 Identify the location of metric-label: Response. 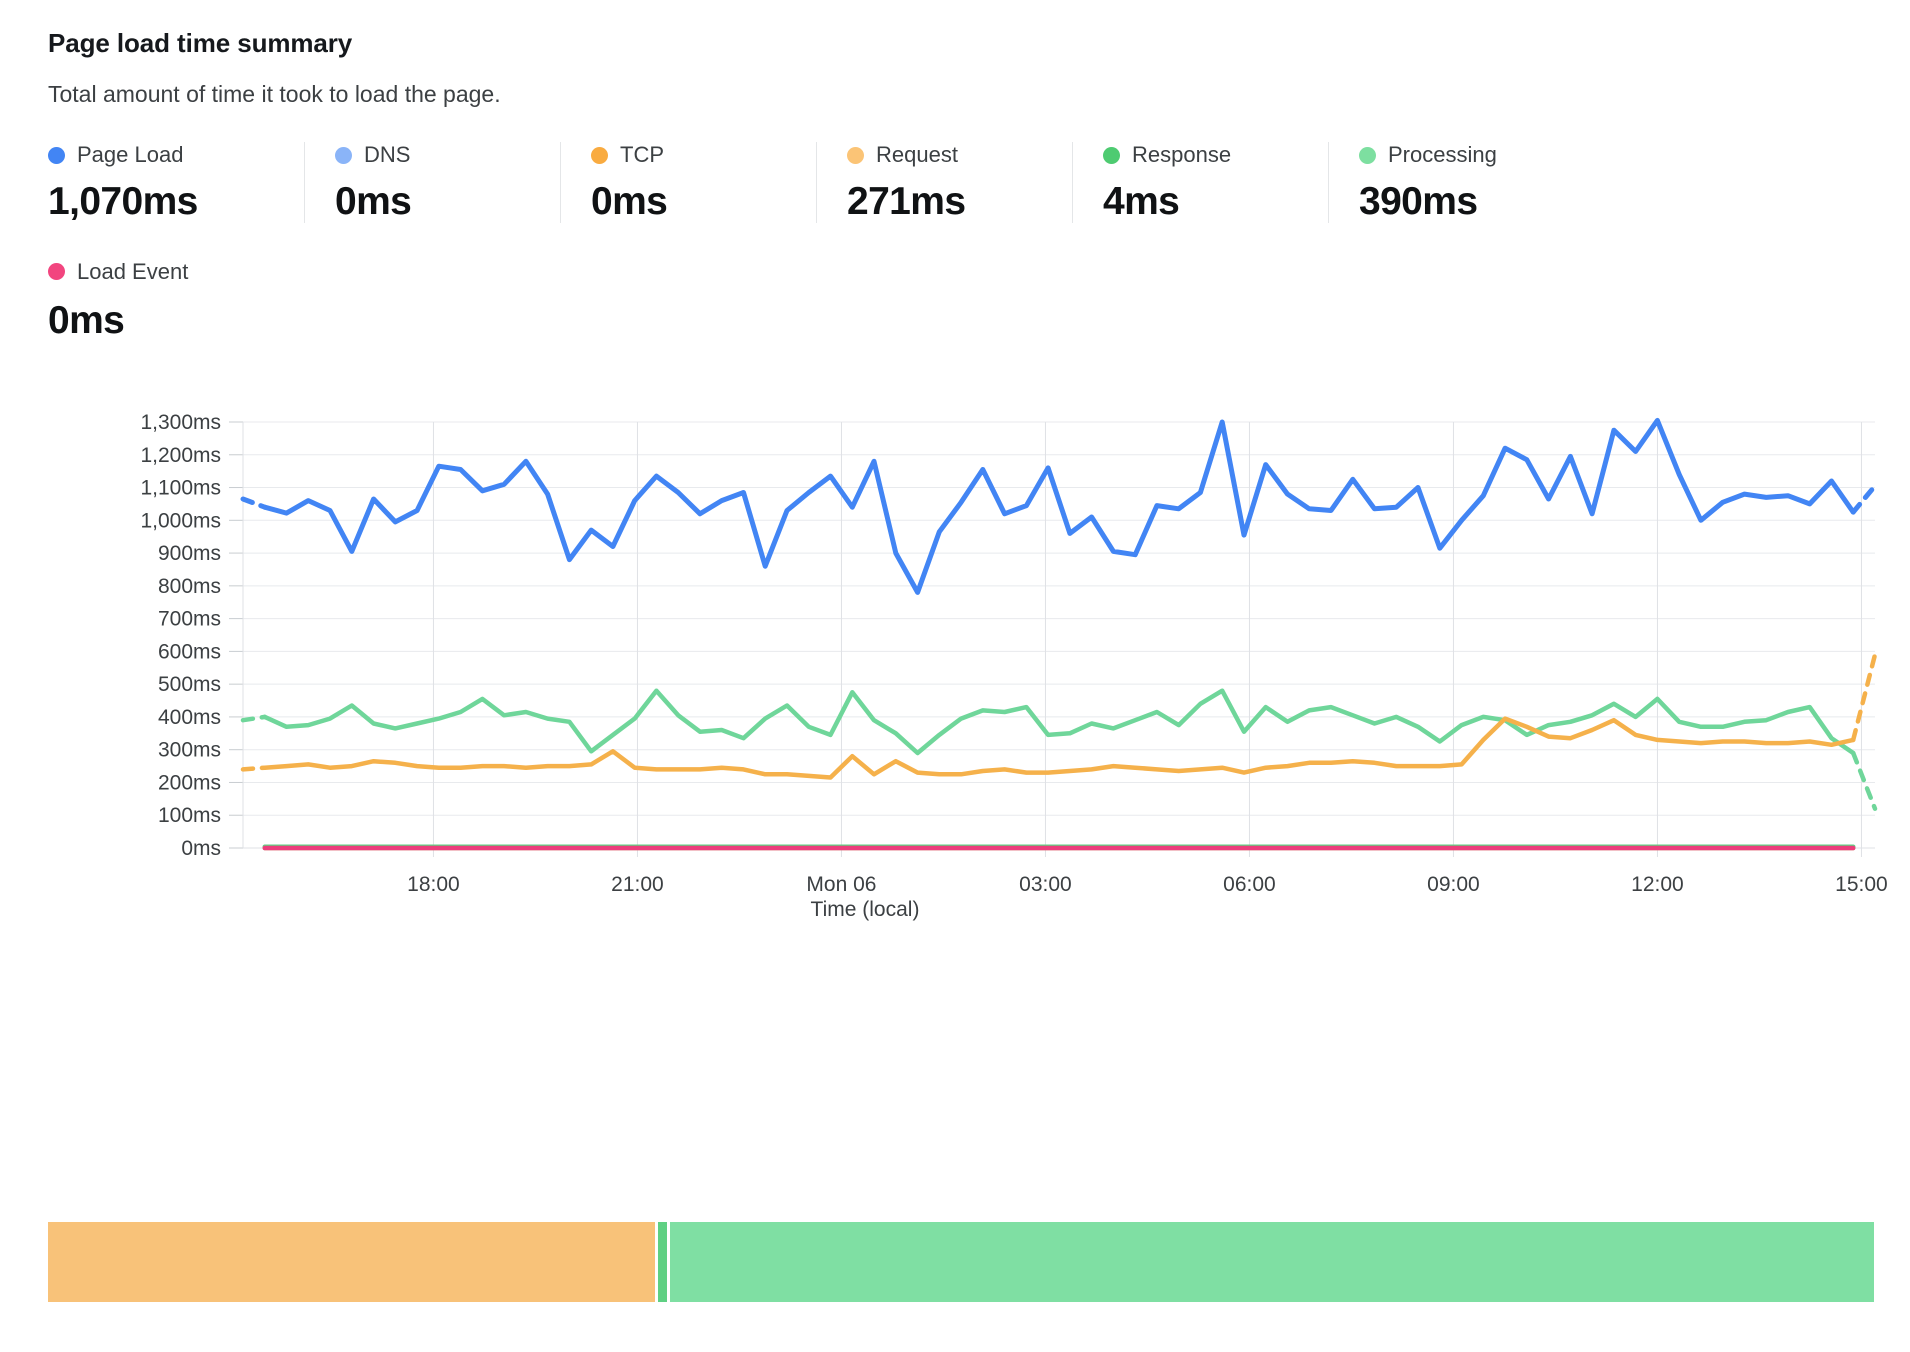
(1182, 154).